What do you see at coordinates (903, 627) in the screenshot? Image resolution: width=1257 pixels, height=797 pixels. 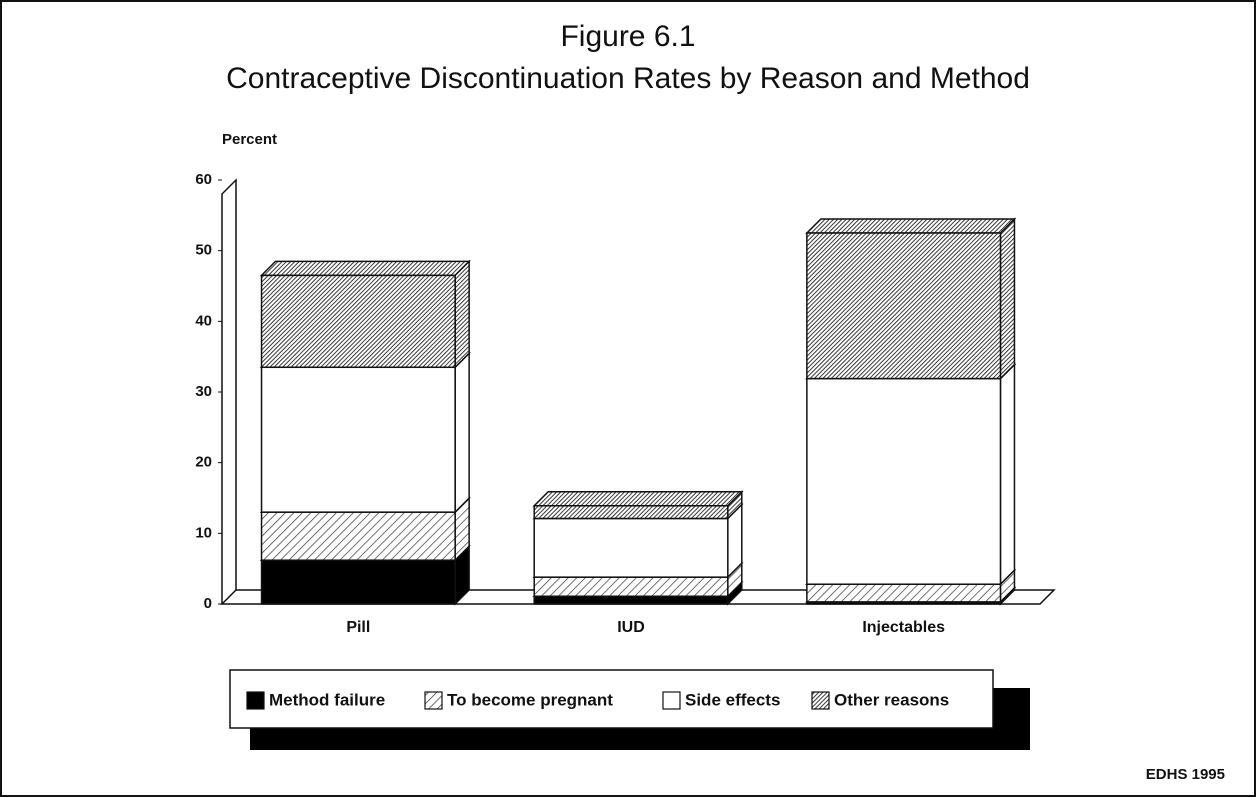 I see `x-tick-label: Injectables` at bounding box center [903, 627].